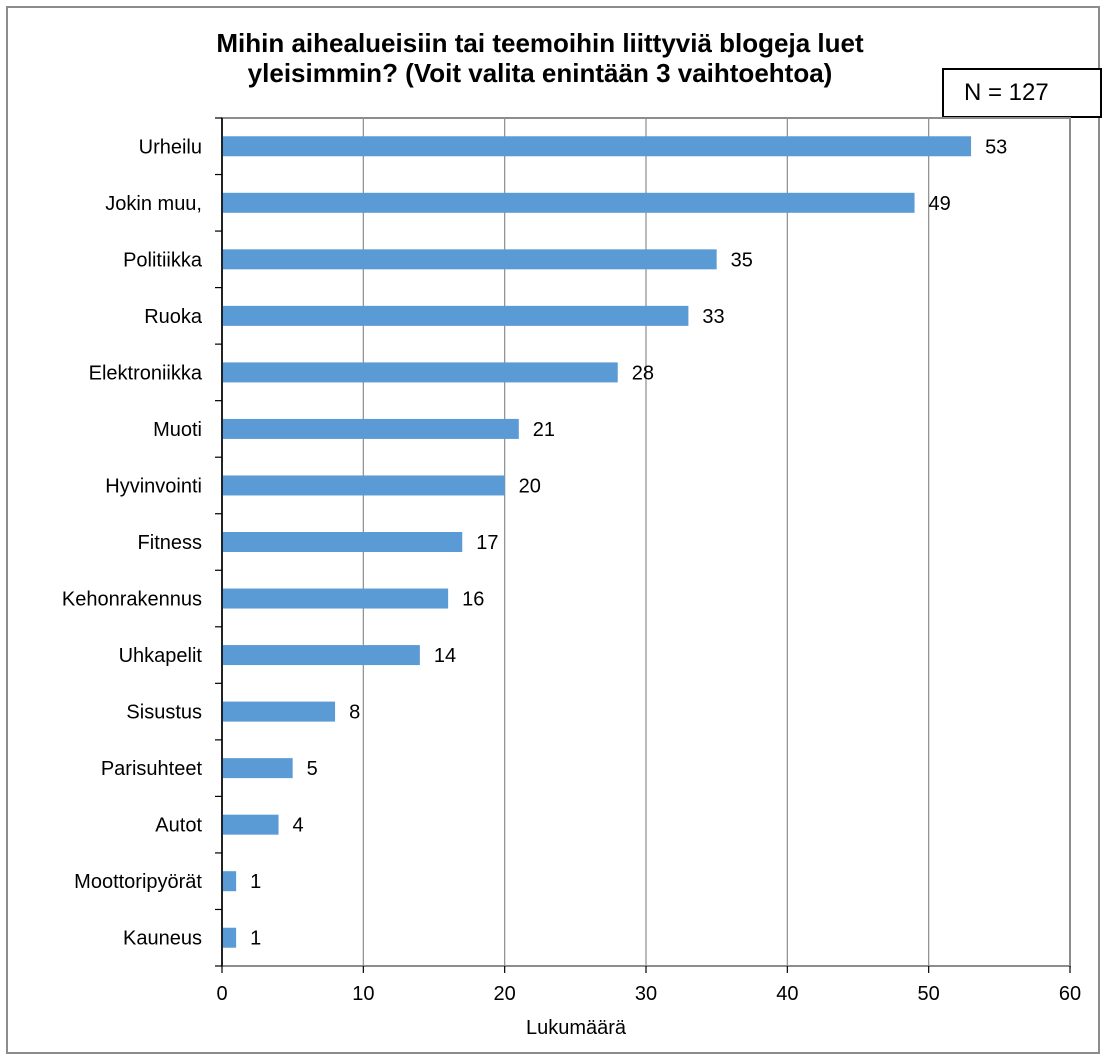  What do you see at coordinates (162, 939) in the screenshot?
I see `category-label: Kauneus` at bounding box center [162, 939].